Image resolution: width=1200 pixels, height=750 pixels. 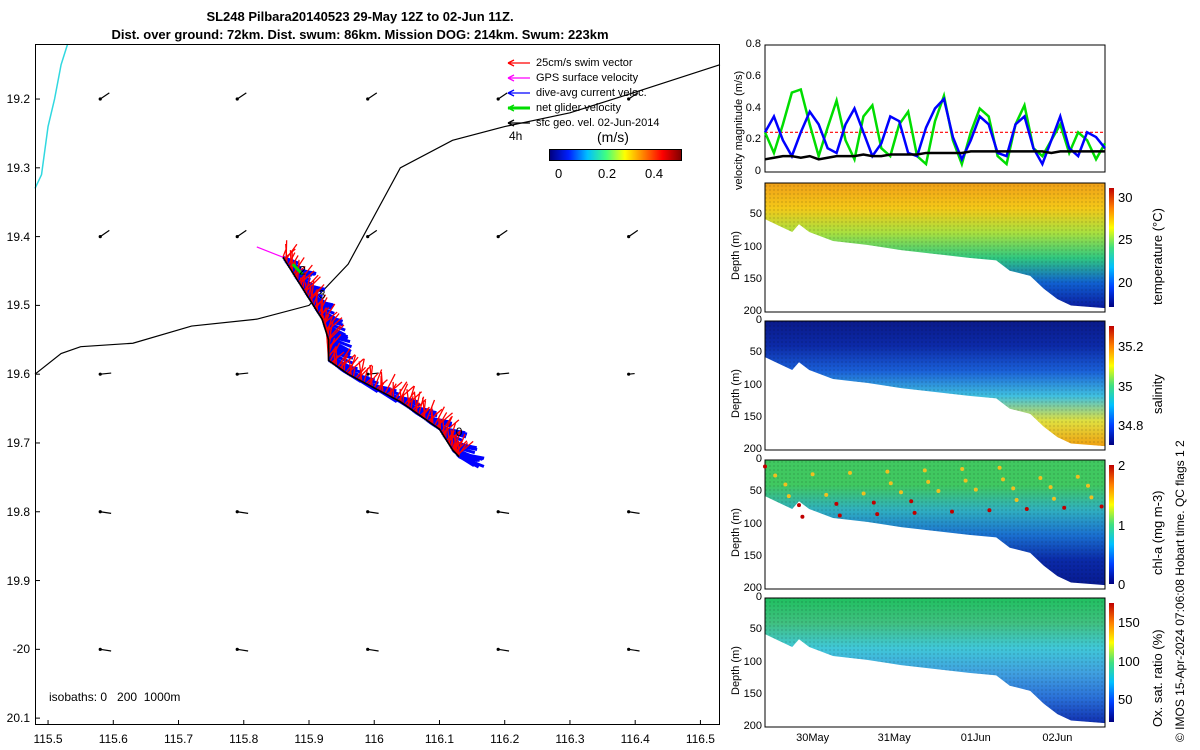 I want to click on depth-tick-0: 50, so click(x=755, y=214).